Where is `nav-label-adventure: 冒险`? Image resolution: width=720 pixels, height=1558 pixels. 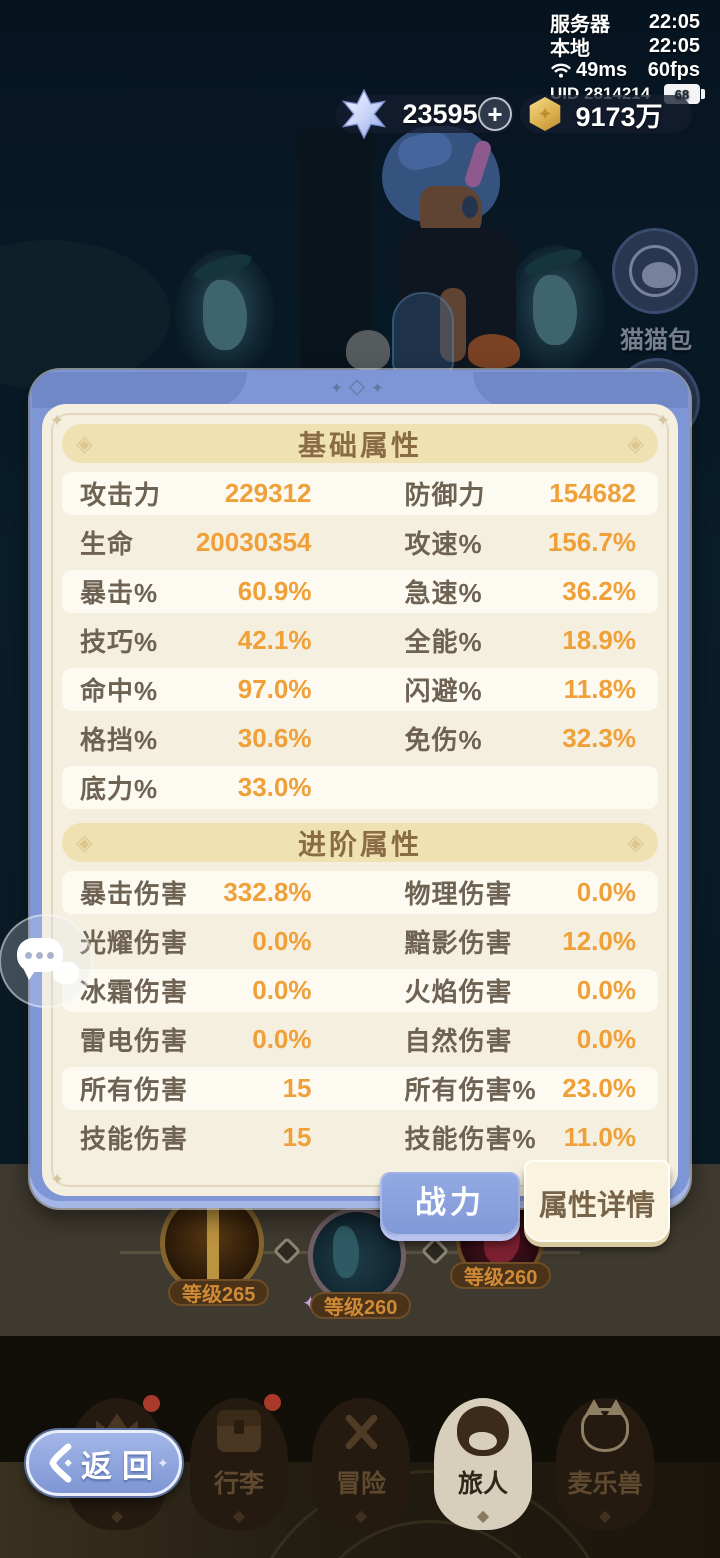 nav-label-adventure: 冒险 is located at coordinates (360, 1484).